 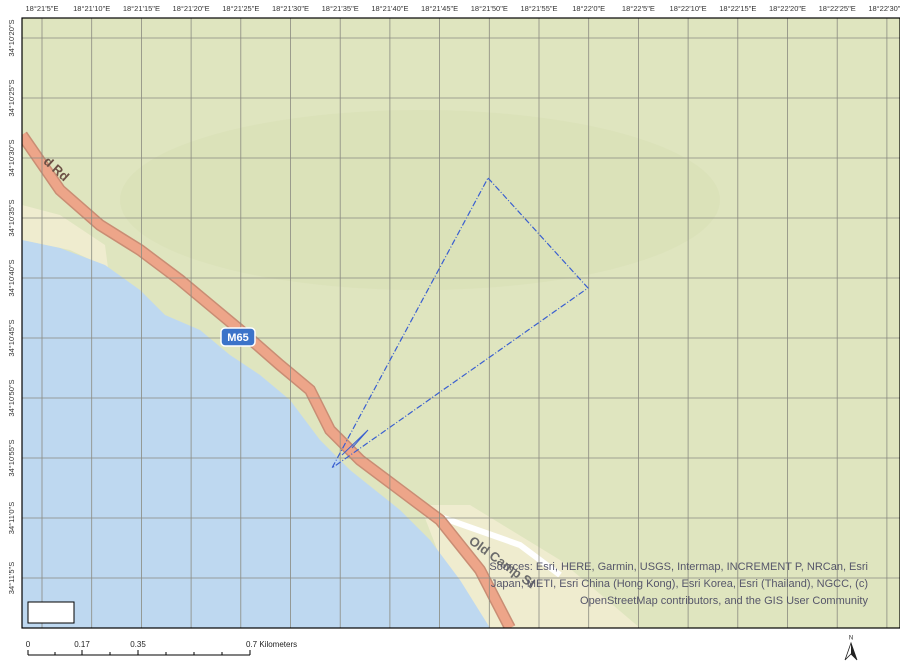 What do you see at coordinates (240, 8) in the screenshot?
I see `longitude-label: 18°21'25"E` at bounding box center [240, 8].